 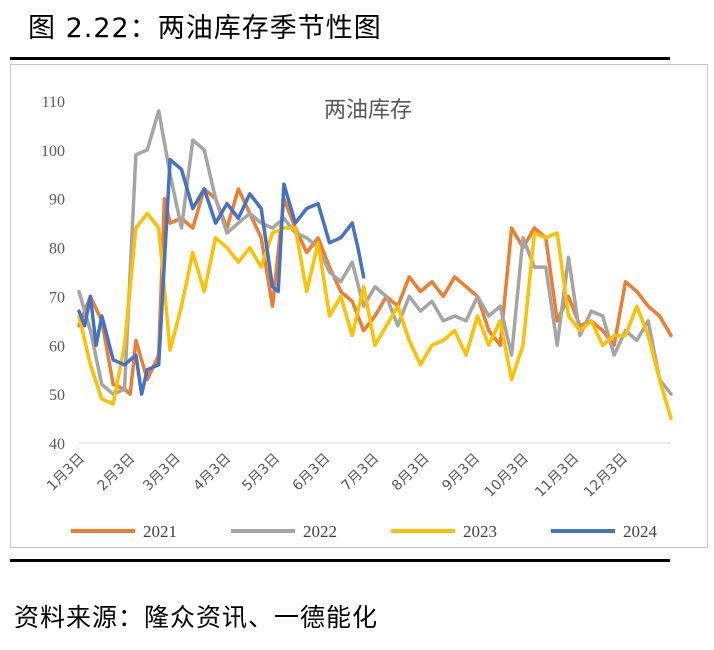 What do you see at coordinates (53, 151) in the screenshot?
I see `y-tick-label-100: 100` at bounding box center [53, 151].